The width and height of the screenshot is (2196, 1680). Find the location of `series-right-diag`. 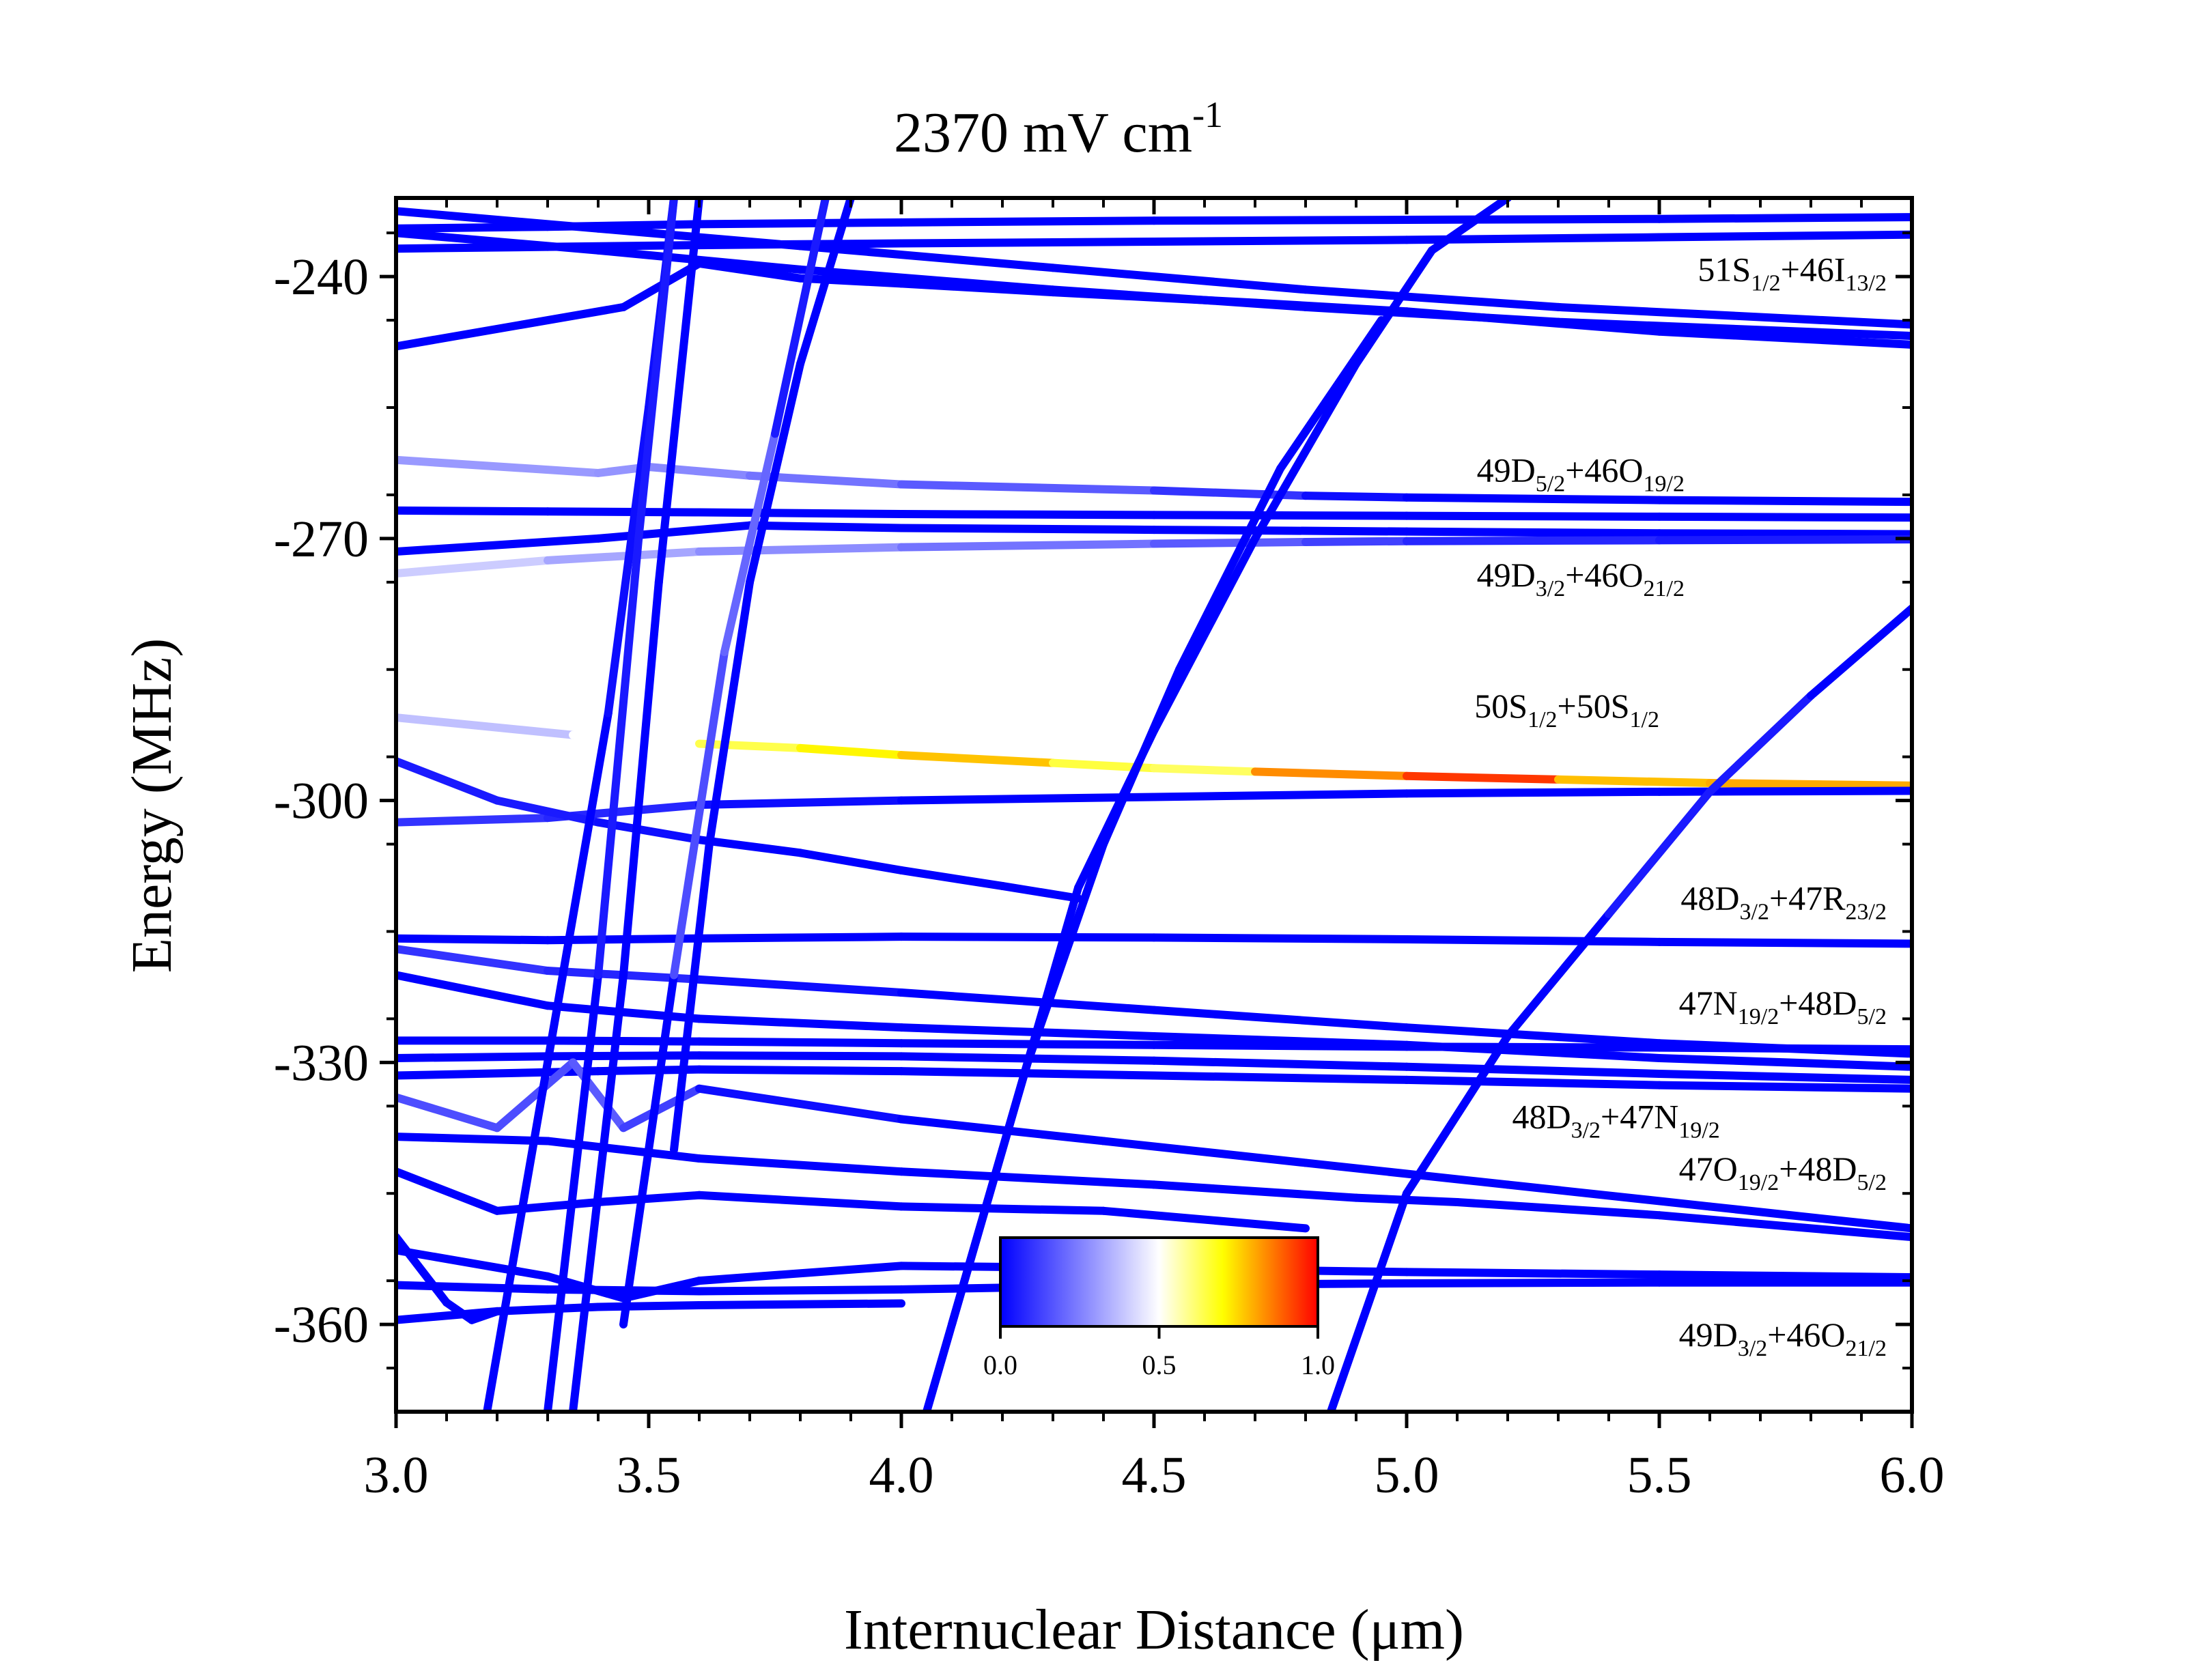

series-right-diag is located at coordinates (1619, 1008).